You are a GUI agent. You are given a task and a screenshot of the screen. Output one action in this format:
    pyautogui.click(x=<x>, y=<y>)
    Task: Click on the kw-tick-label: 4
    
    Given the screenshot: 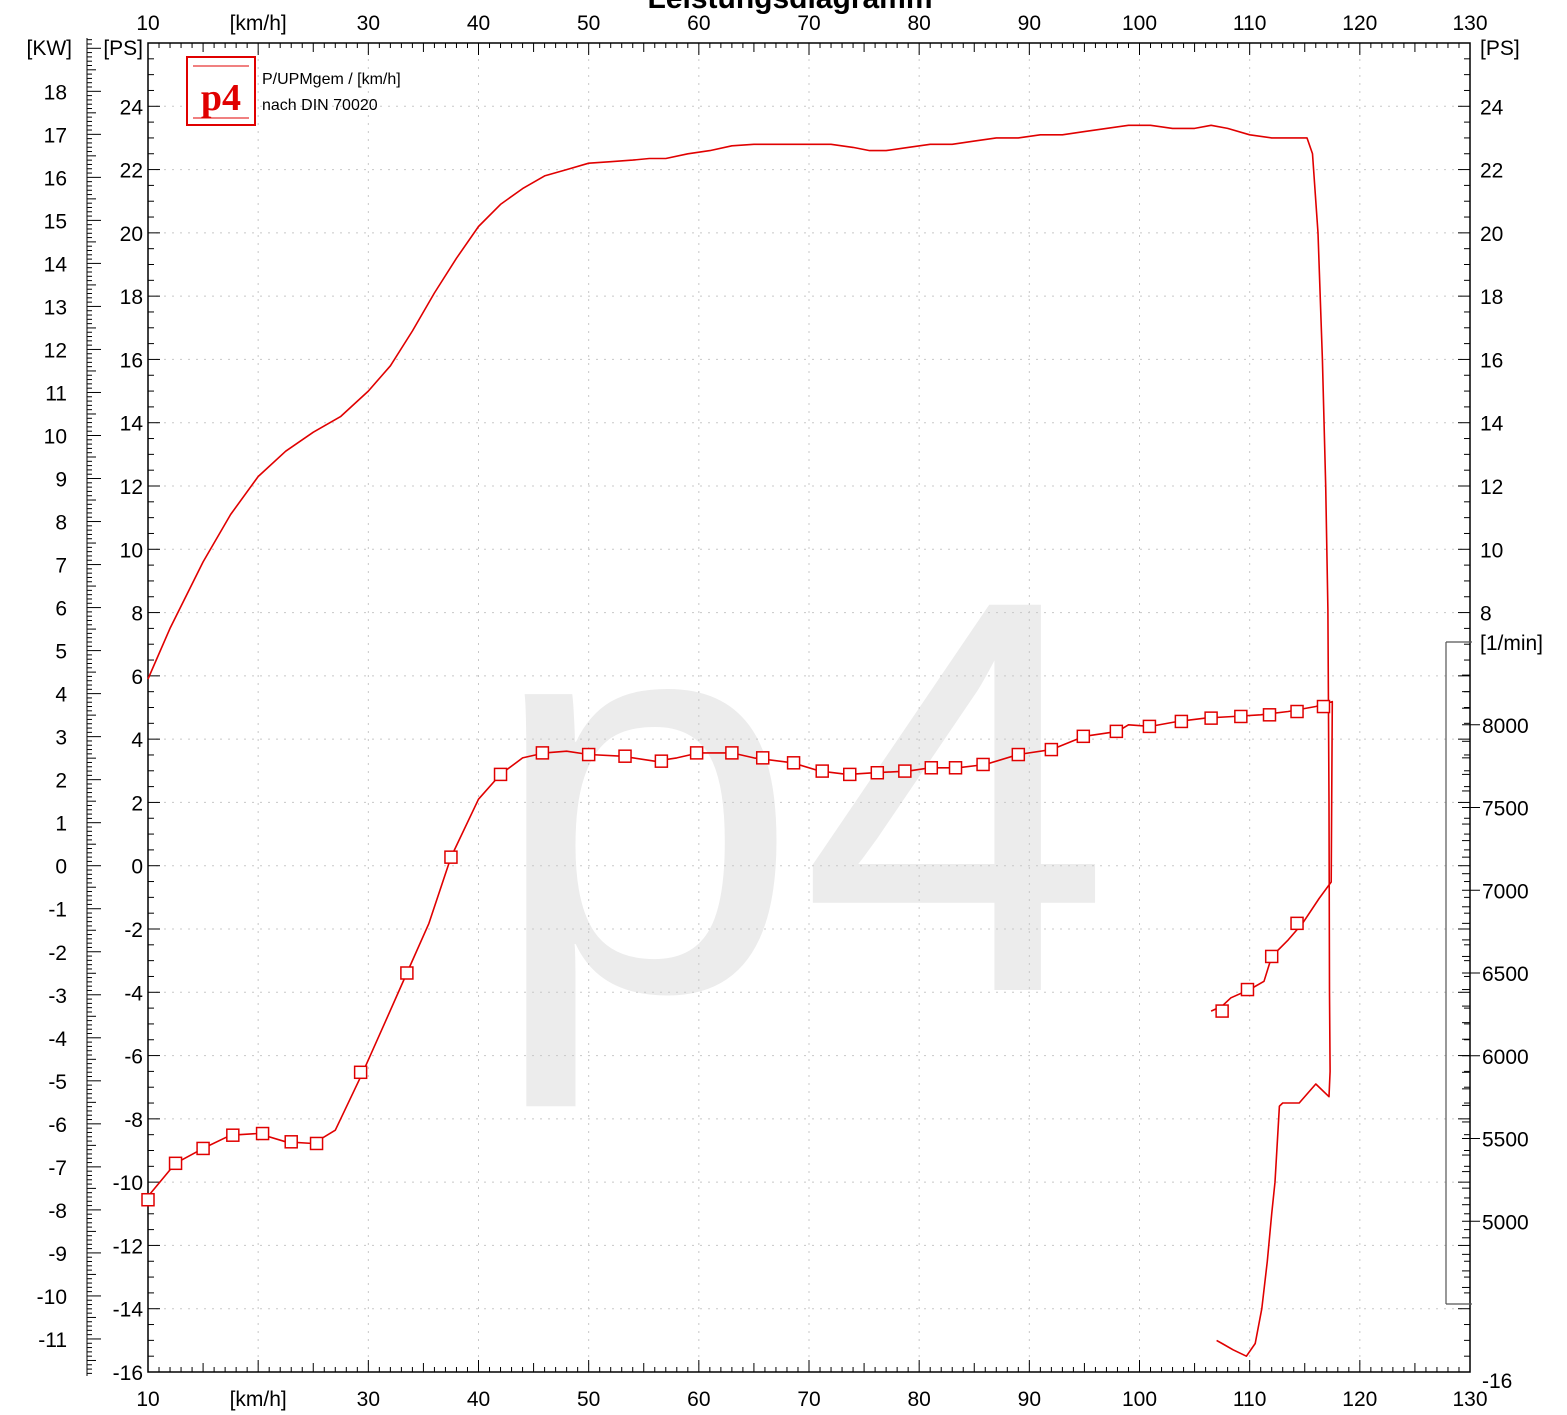 What is the action you would take?
    pyautogui.click(x=61, y=695)
    